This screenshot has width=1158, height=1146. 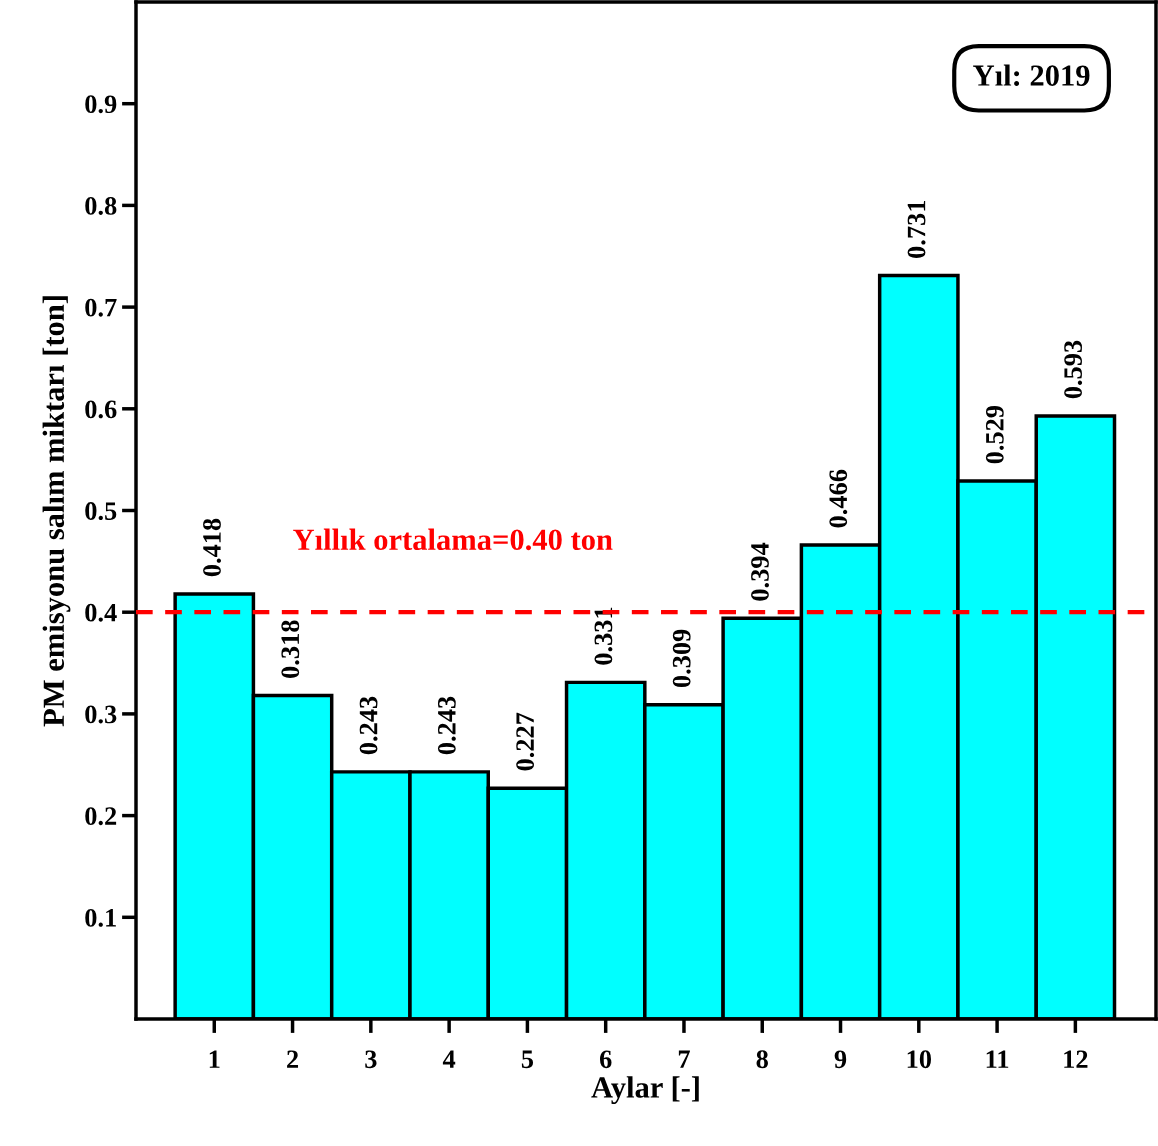 What do you see at coordinates (916, 229) in the screenshot?
I see `data-label: 0.731` at bounding box center [916, 229].